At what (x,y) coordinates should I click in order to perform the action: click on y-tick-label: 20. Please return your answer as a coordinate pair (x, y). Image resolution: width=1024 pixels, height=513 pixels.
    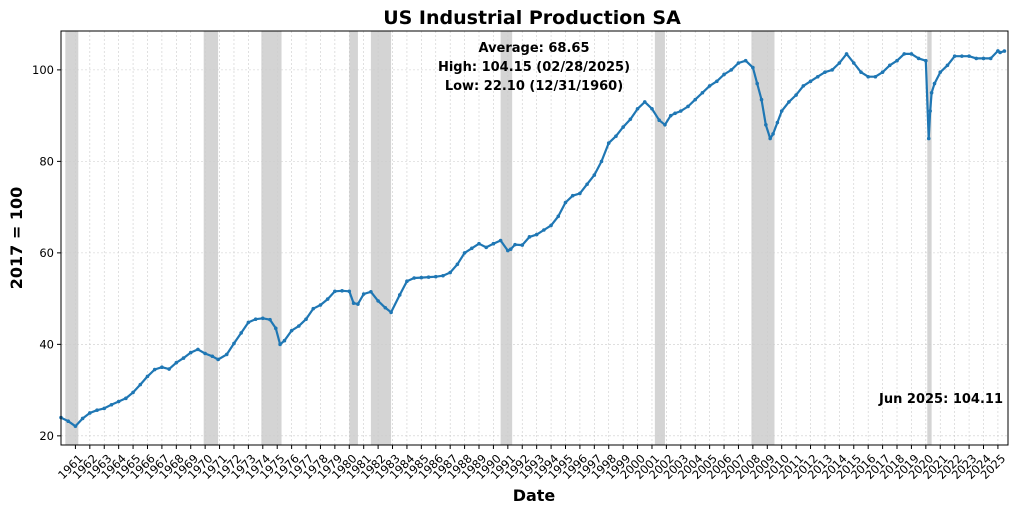
    Looking at the image, I should click on (46, 436).